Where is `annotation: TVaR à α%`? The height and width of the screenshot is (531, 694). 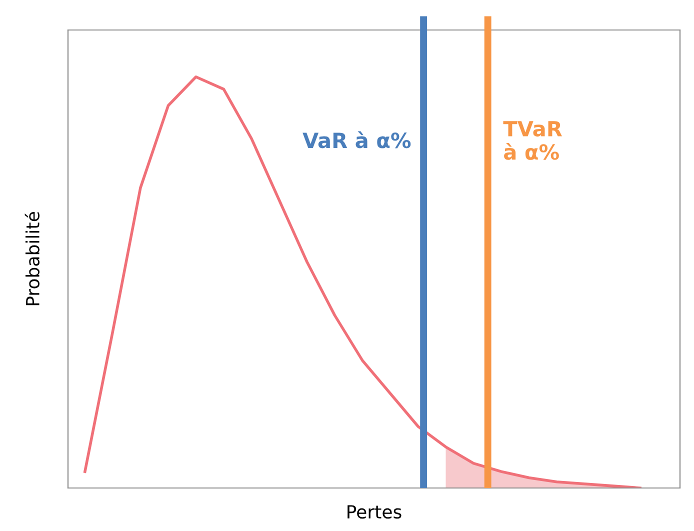
annotation: TVaR à α% is located at coordinates (532, 140).